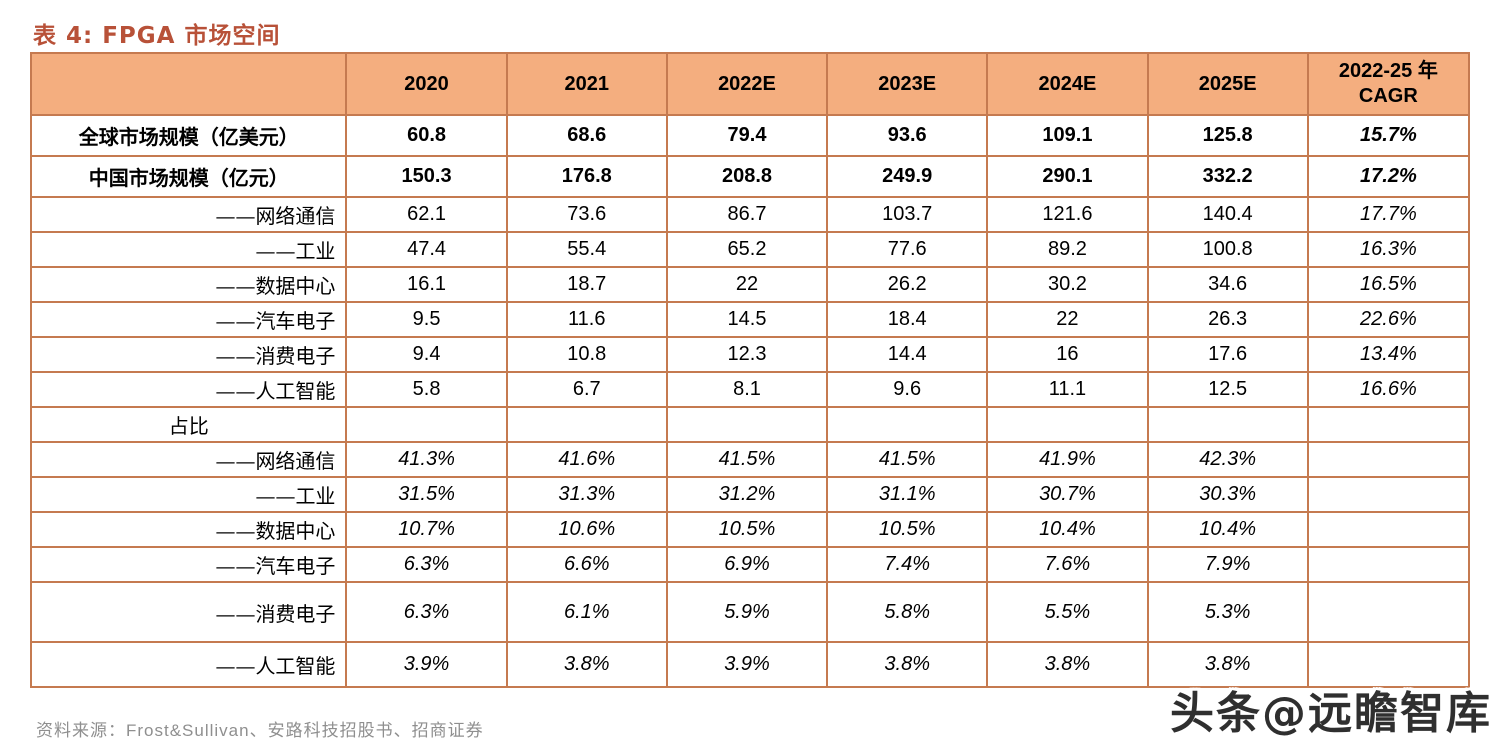 The image size is (1502, 755). I want to click on header-cell-label, so click(188, 84).